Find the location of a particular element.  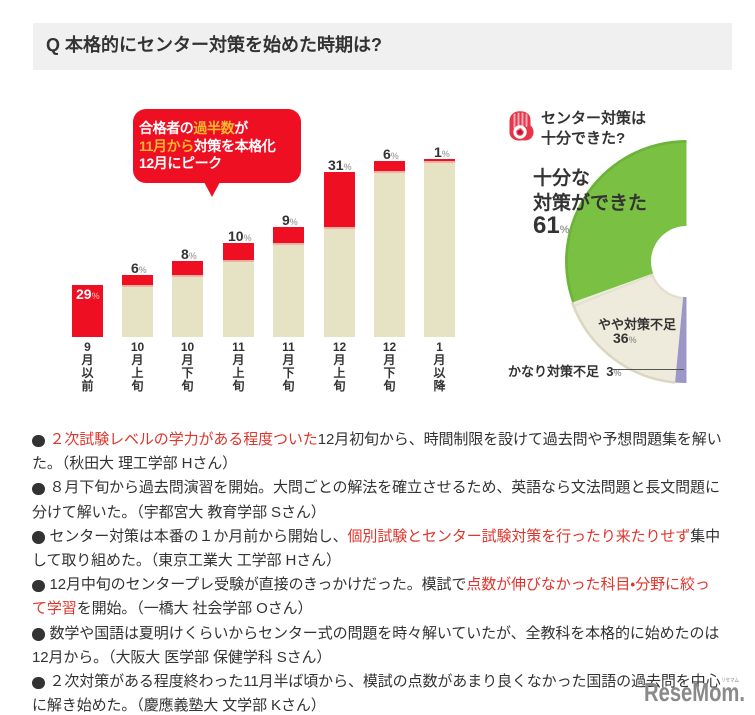

svg-text: リセマム is located at coordinates (730, 680).